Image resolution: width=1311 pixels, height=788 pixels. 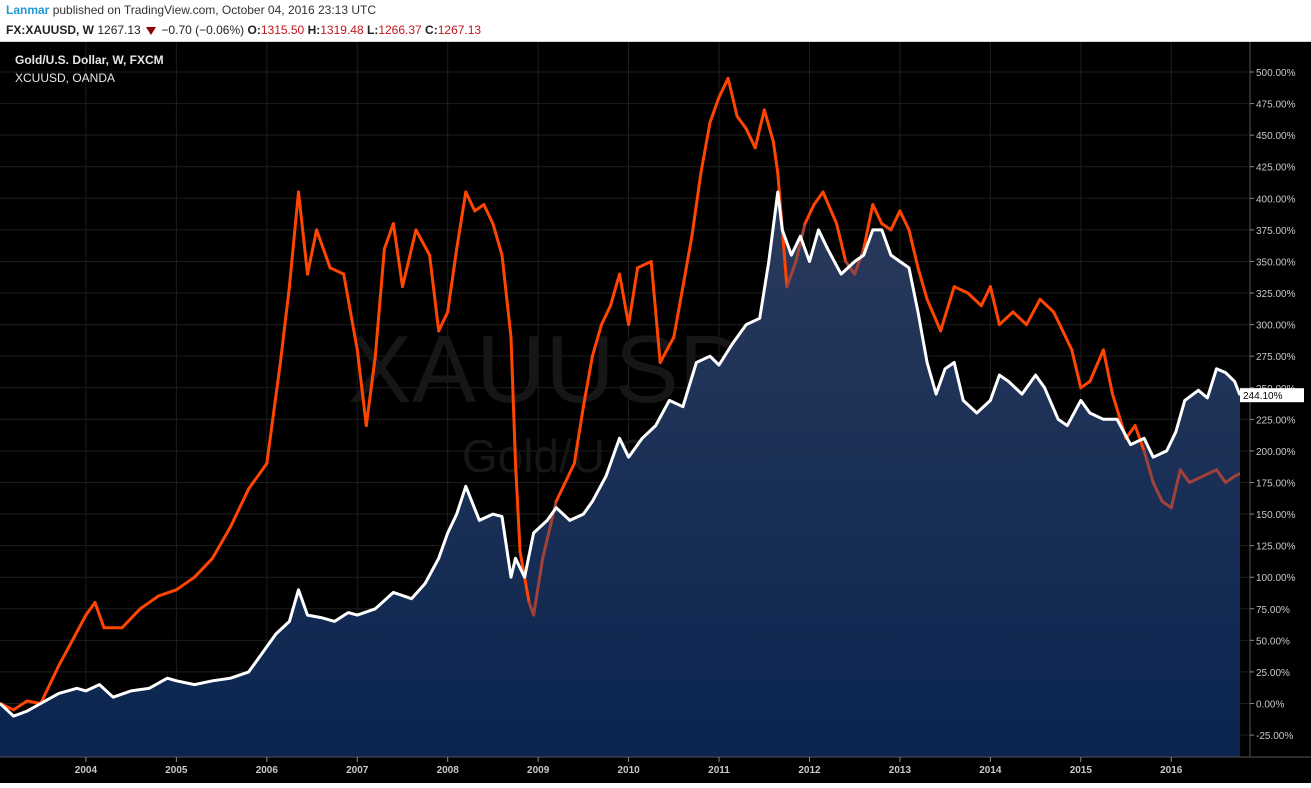 I want to click on y-tick-label: 475.00%, so click(x=1276, y=105).